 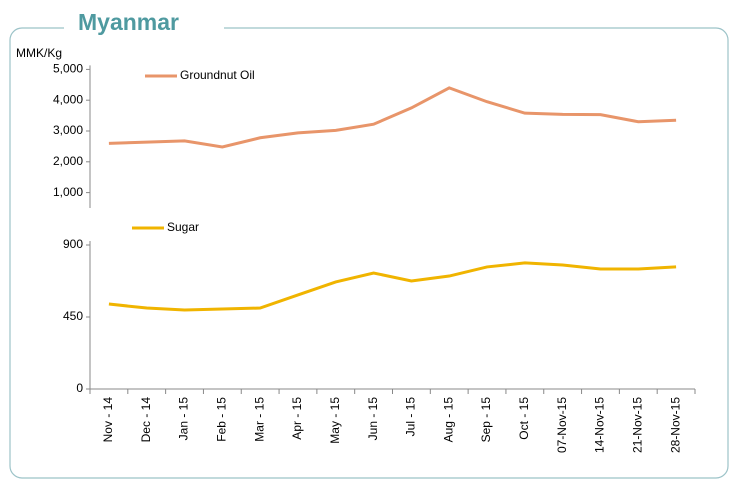 What do you see at coordinates (73, 316) in the screenshot?
I see `y-tick-label: 450` at bounding box center [73, 316].